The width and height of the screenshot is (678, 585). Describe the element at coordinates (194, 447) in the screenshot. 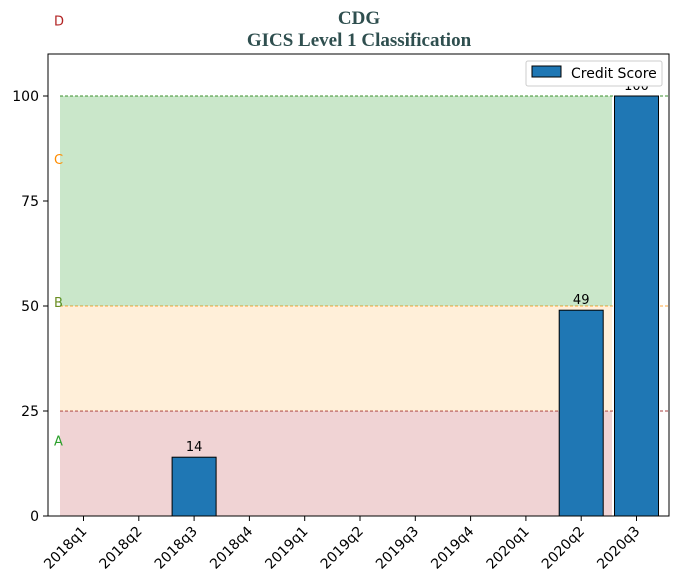

I see `data-label-2018q3: 14` at that location.